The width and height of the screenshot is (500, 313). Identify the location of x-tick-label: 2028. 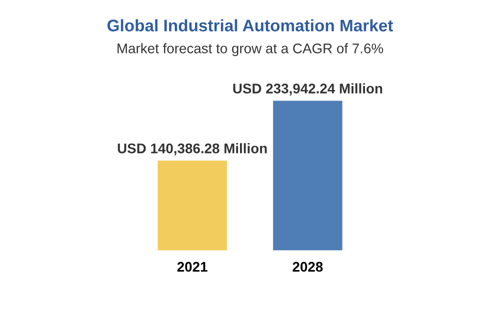
(307, 267).